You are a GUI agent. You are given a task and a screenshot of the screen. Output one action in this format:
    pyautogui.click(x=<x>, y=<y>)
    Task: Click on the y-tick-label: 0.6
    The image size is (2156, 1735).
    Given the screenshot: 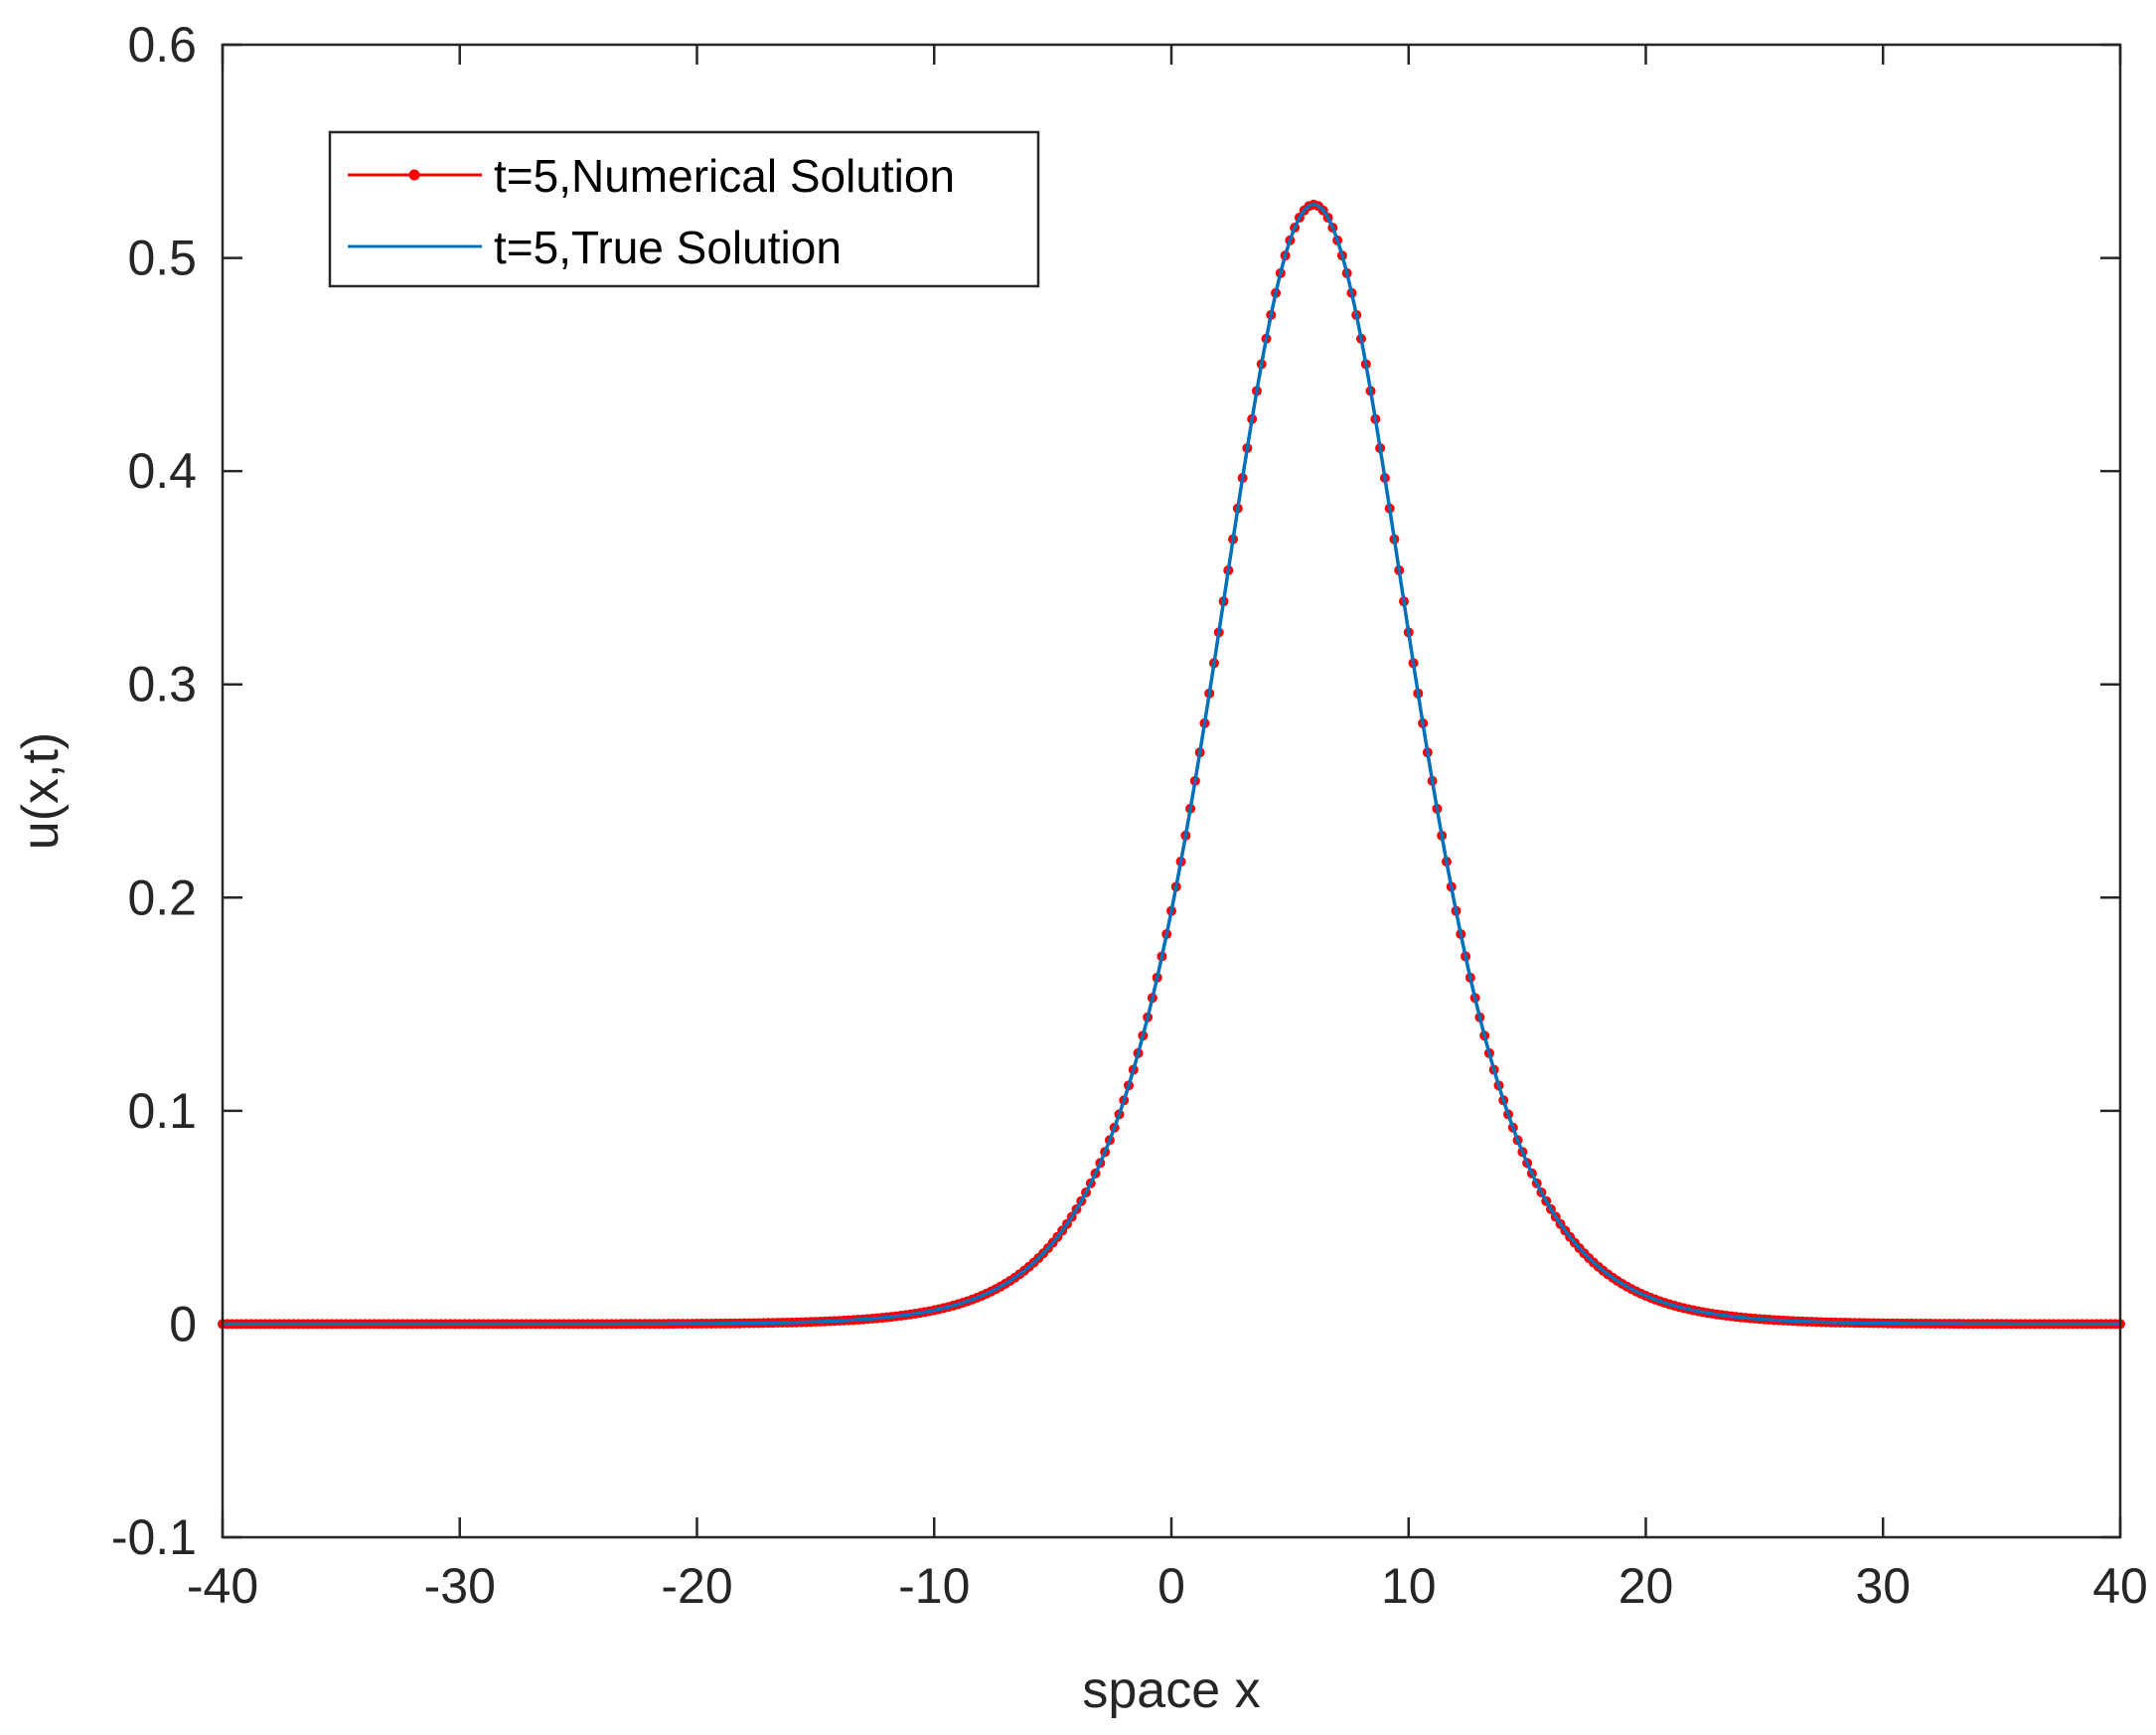 What is the action you would take?
    pyautogui.click(x=162, y=45)
    